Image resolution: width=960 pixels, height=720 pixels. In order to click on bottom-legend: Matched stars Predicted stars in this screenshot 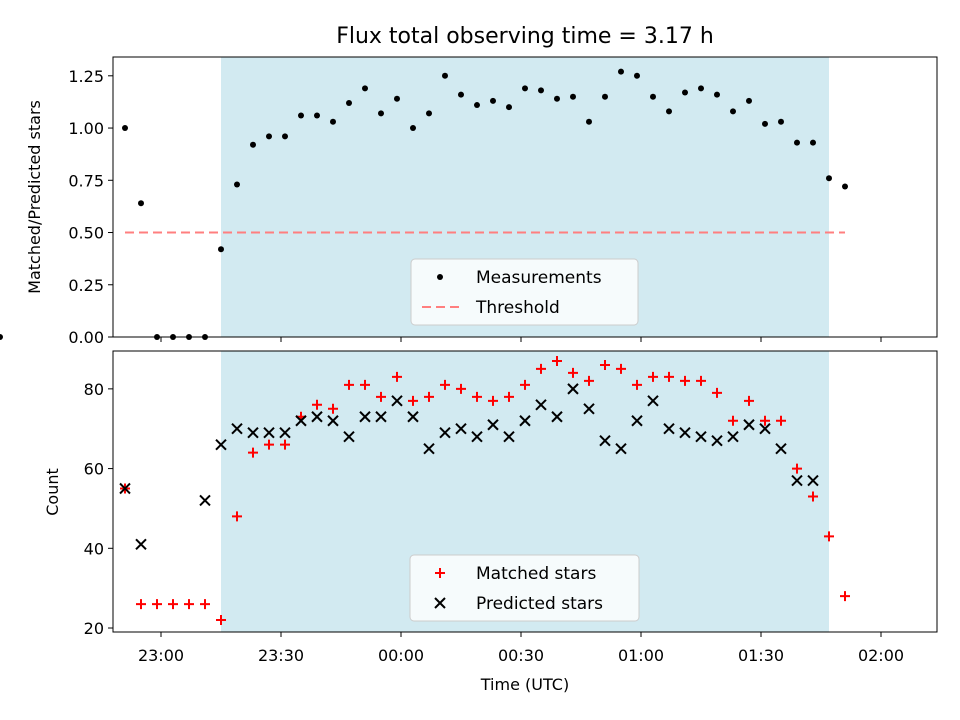, I will do `click(524, 588)`.